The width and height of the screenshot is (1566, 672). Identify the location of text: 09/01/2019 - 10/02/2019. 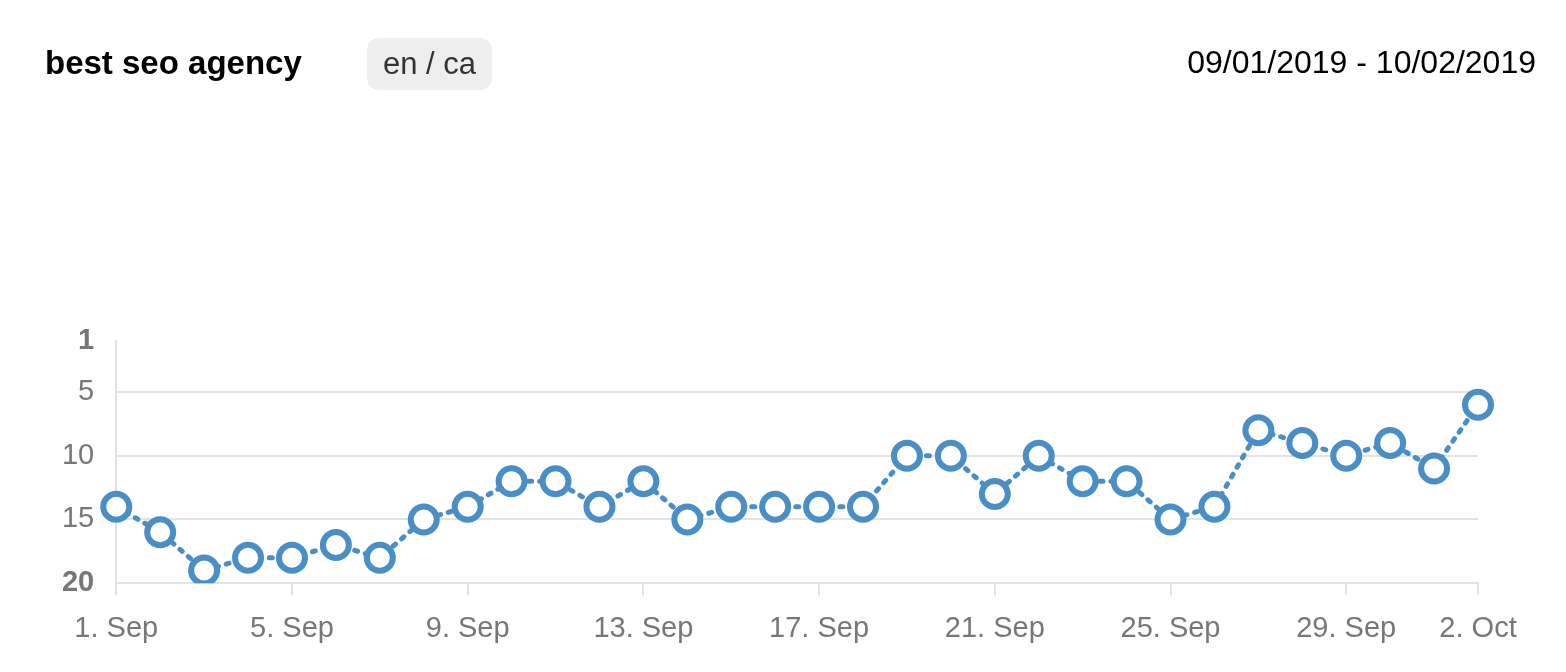
(1361, 62).